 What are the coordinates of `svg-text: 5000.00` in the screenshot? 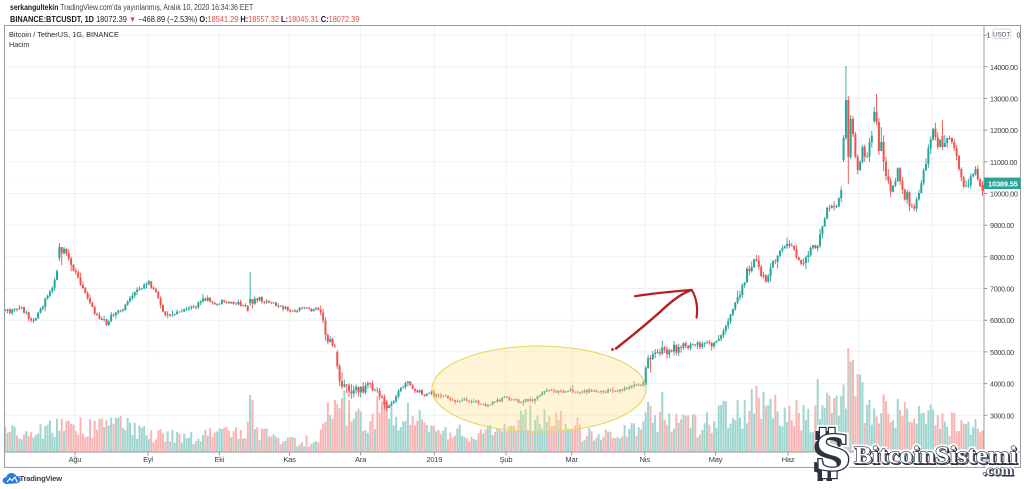 It's located at (1002, 352).